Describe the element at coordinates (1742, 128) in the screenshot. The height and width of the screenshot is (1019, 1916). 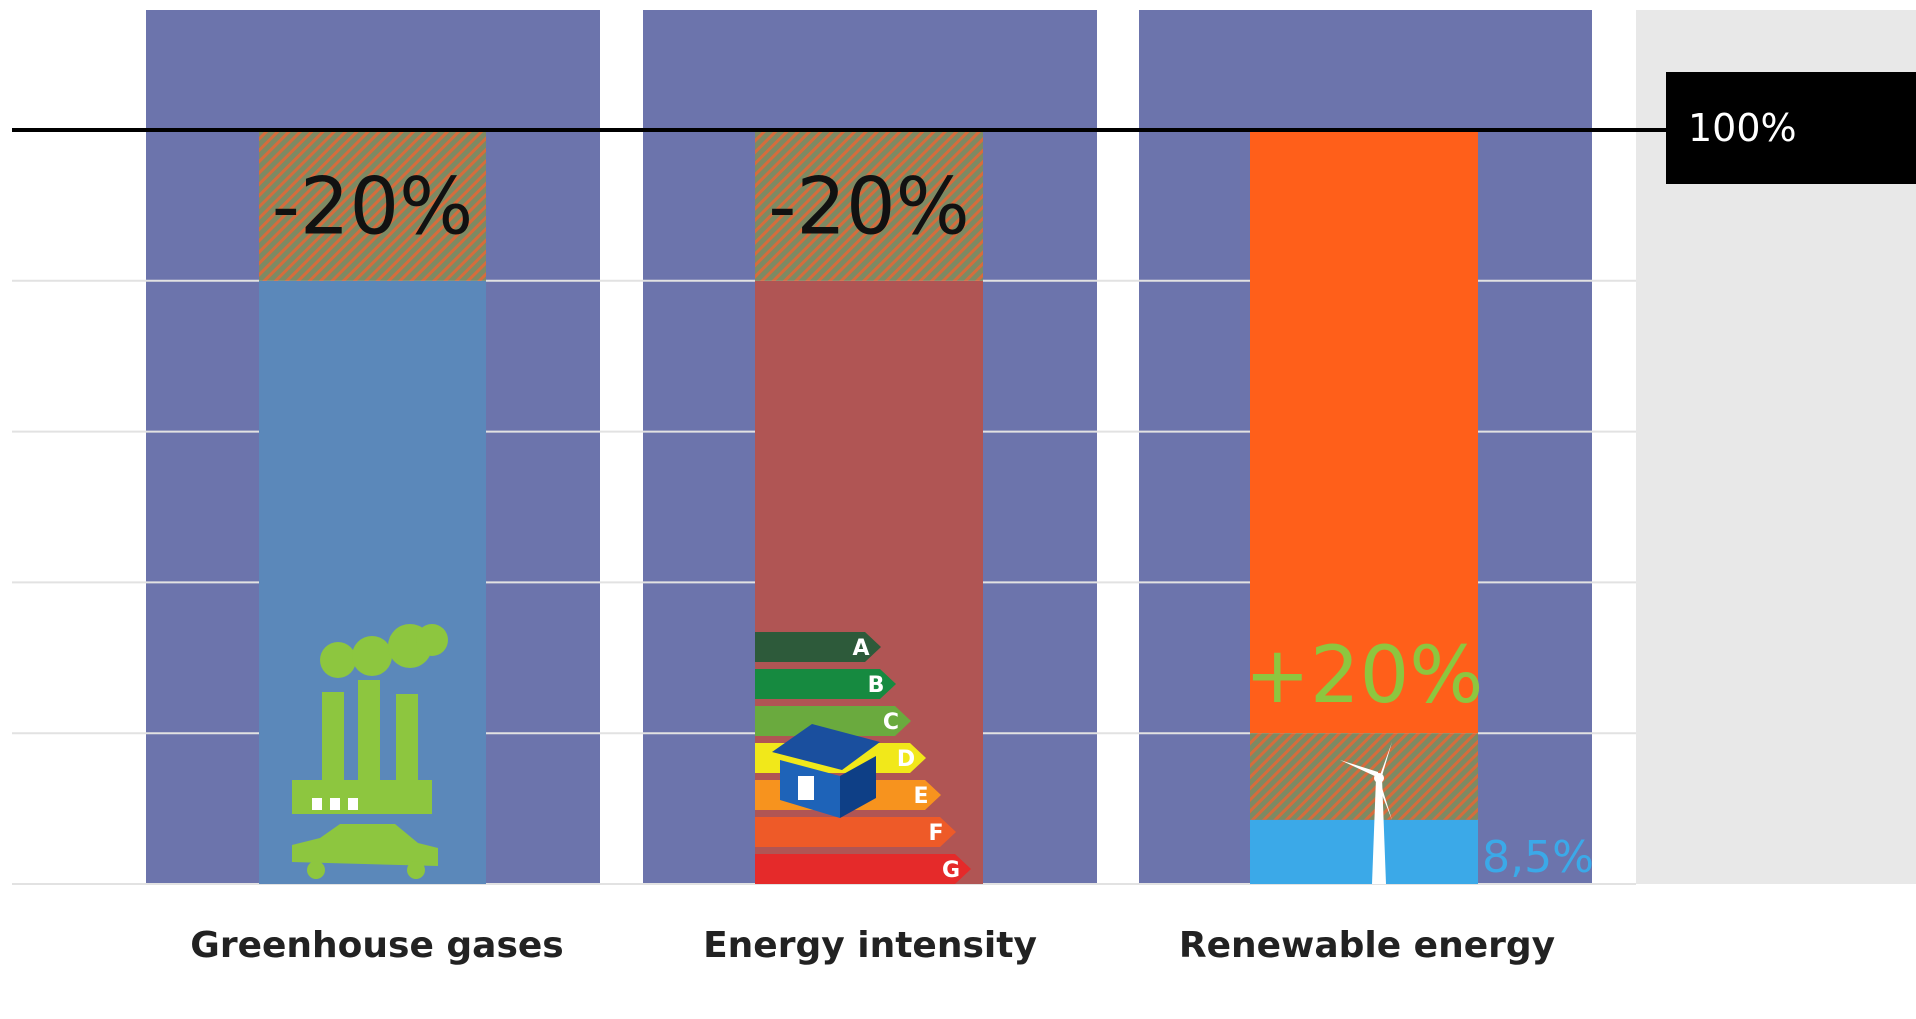
I see `reference-label: 100%` at that location.